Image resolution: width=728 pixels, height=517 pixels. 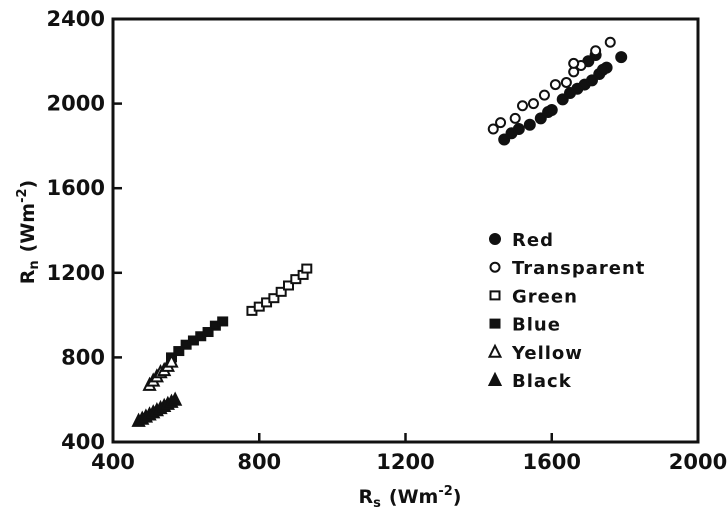 I want to click on y-tick-label: 2000, so click(x=76, y=104).